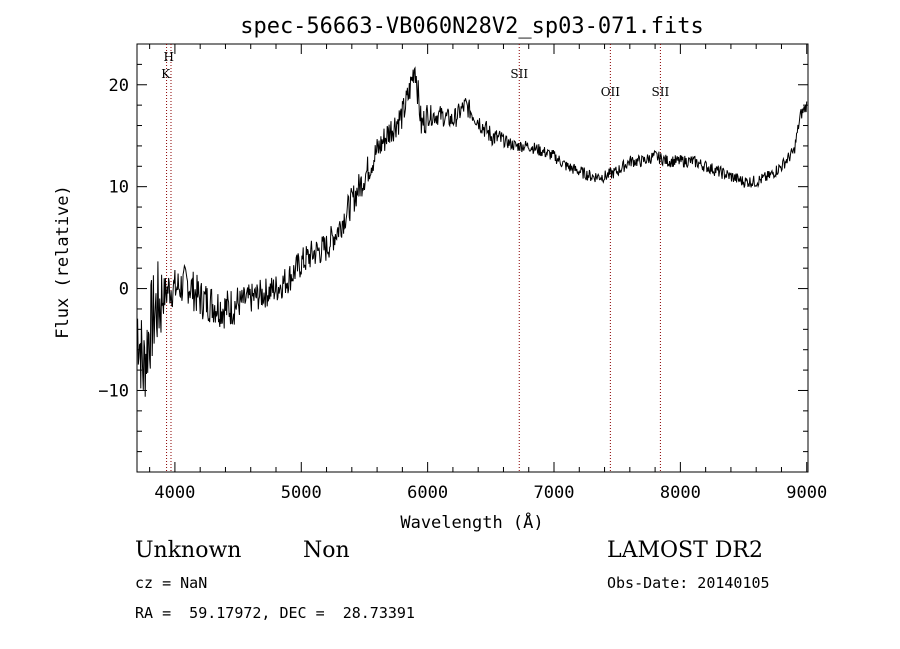  I want to click on observation-date: Obs-Date: 20140105, so click(688, 583).